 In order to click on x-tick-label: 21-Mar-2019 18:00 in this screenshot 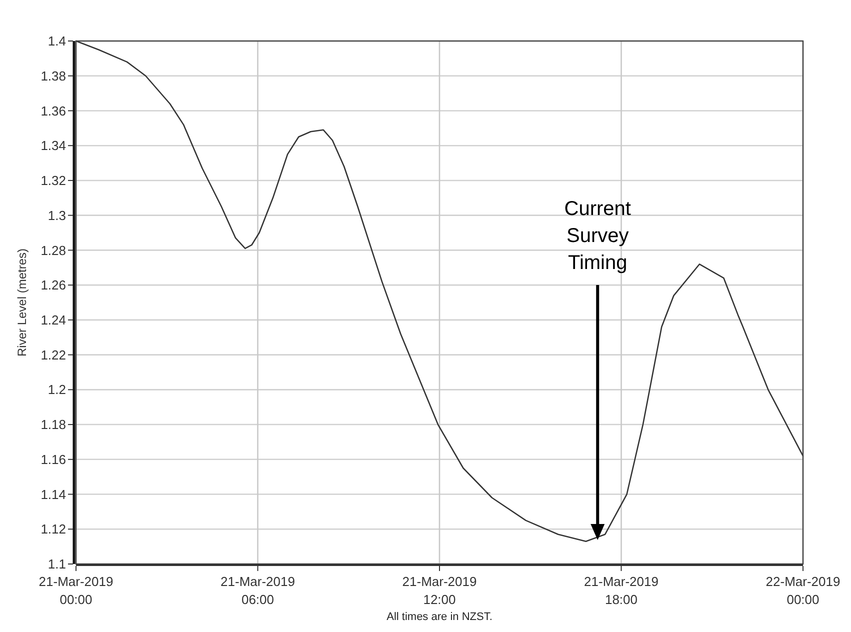, I will do `click(621, 590)`.